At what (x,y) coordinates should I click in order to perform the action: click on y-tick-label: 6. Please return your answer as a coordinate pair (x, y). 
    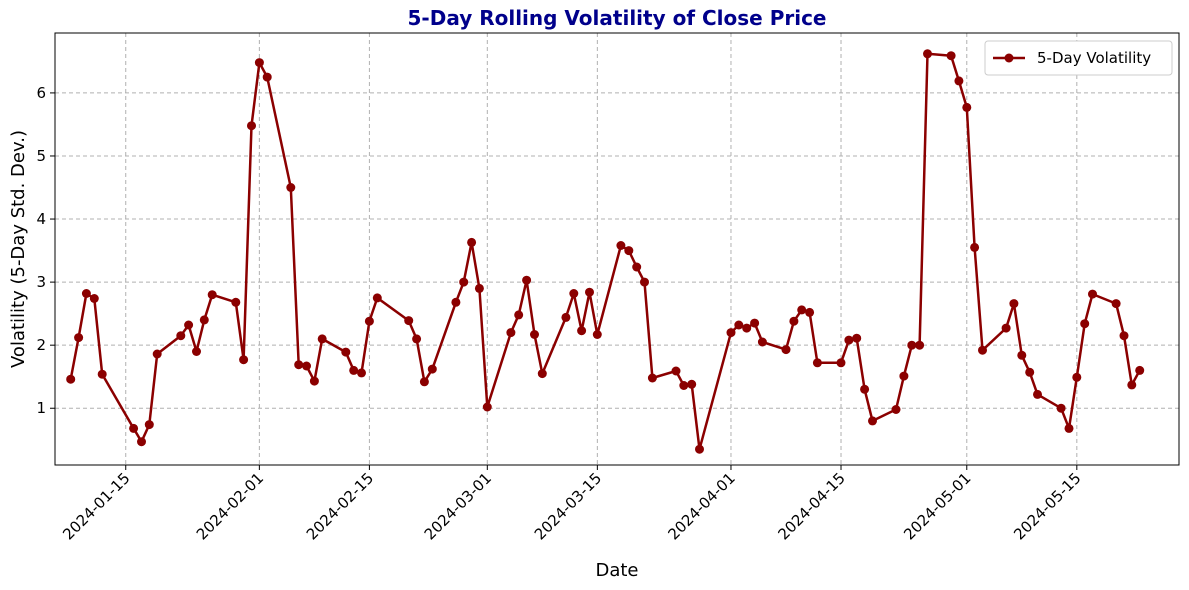
    Looking at the image, I should click on (41, 93).